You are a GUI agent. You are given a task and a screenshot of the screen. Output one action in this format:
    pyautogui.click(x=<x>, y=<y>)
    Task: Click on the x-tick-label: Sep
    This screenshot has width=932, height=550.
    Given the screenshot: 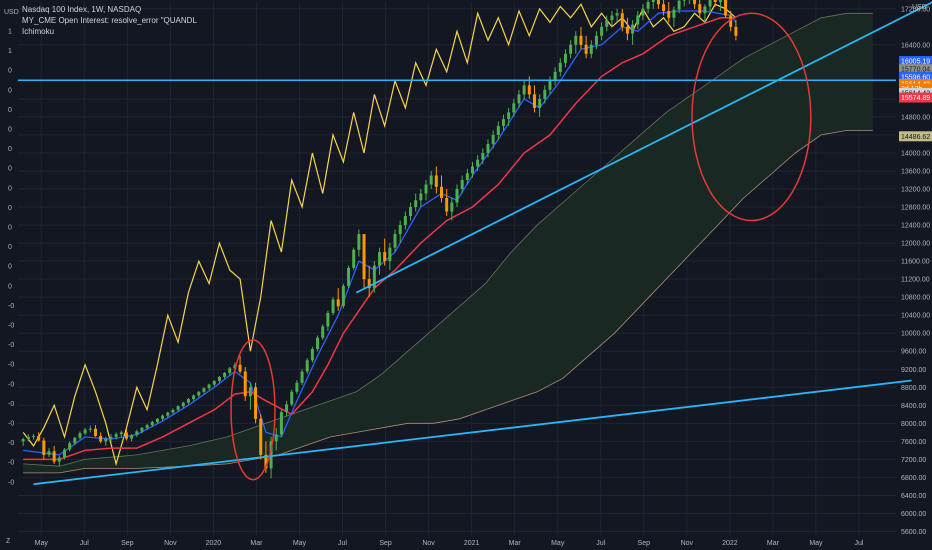 What is the action you would take?
    pyautogui.click(x=127, y=543)
    